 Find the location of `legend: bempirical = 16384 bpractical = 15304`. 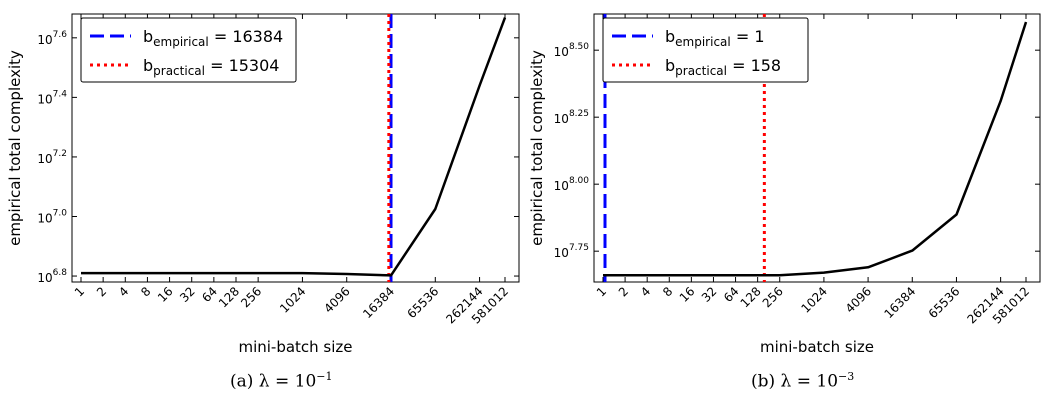

legend: bempirical = 16384 bpractical = 15304 is located at coordinates (188, 50).